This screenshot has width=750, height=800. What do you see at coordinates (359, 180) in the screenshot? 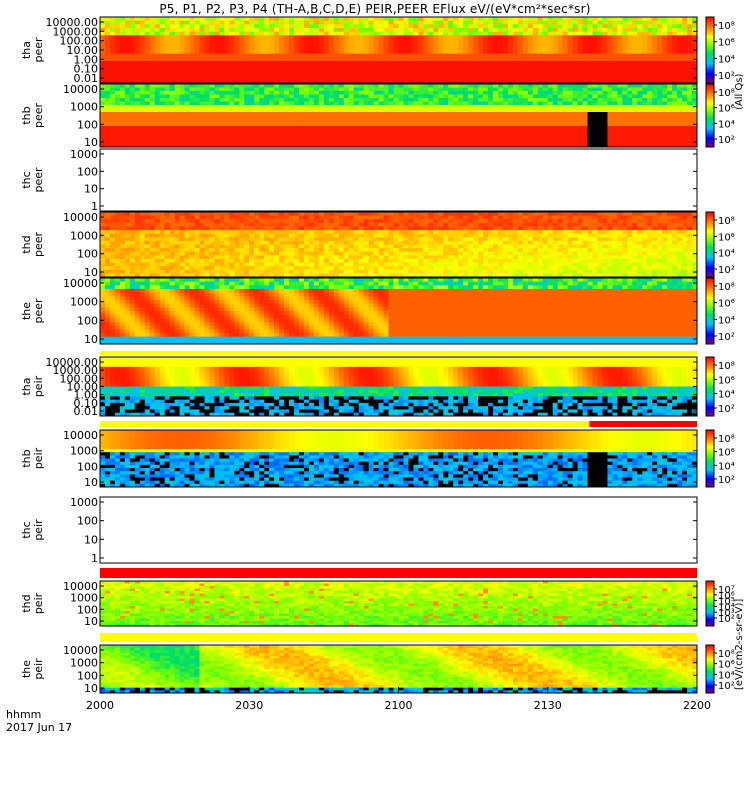
I see `panel-thc-peer: 1000 100 10 1 thc peer` at bounding box center [359, 180].